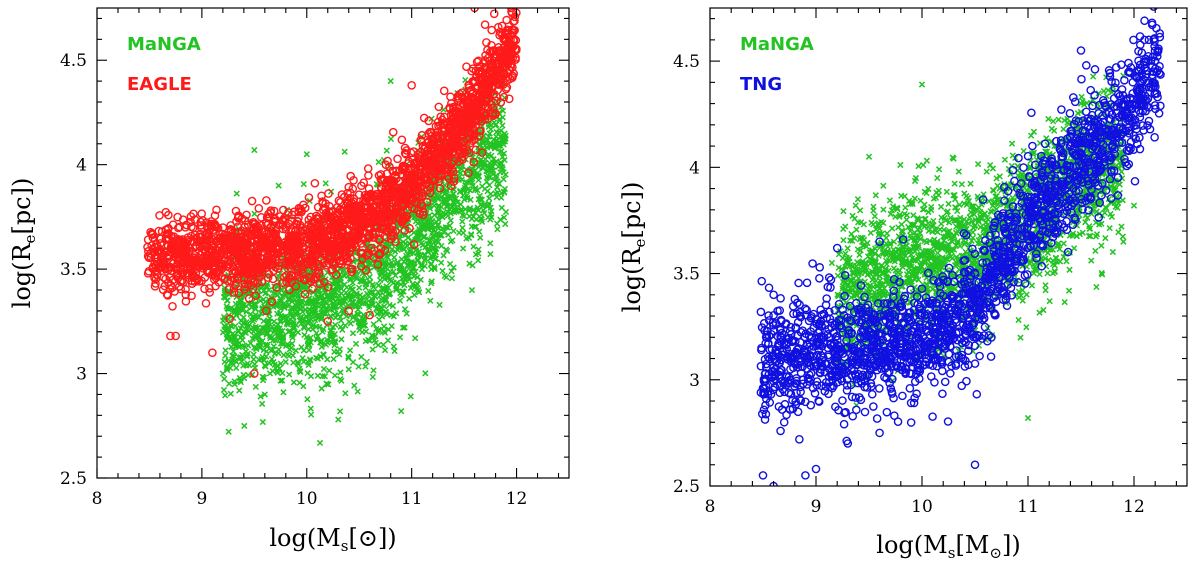 Image resolution: width=1200 pixels, height=565 pixels. What do you see at coordinates (97, 499) in the screenshot?
I see `x-tick-label: 8` at bounding box center [97, 499].